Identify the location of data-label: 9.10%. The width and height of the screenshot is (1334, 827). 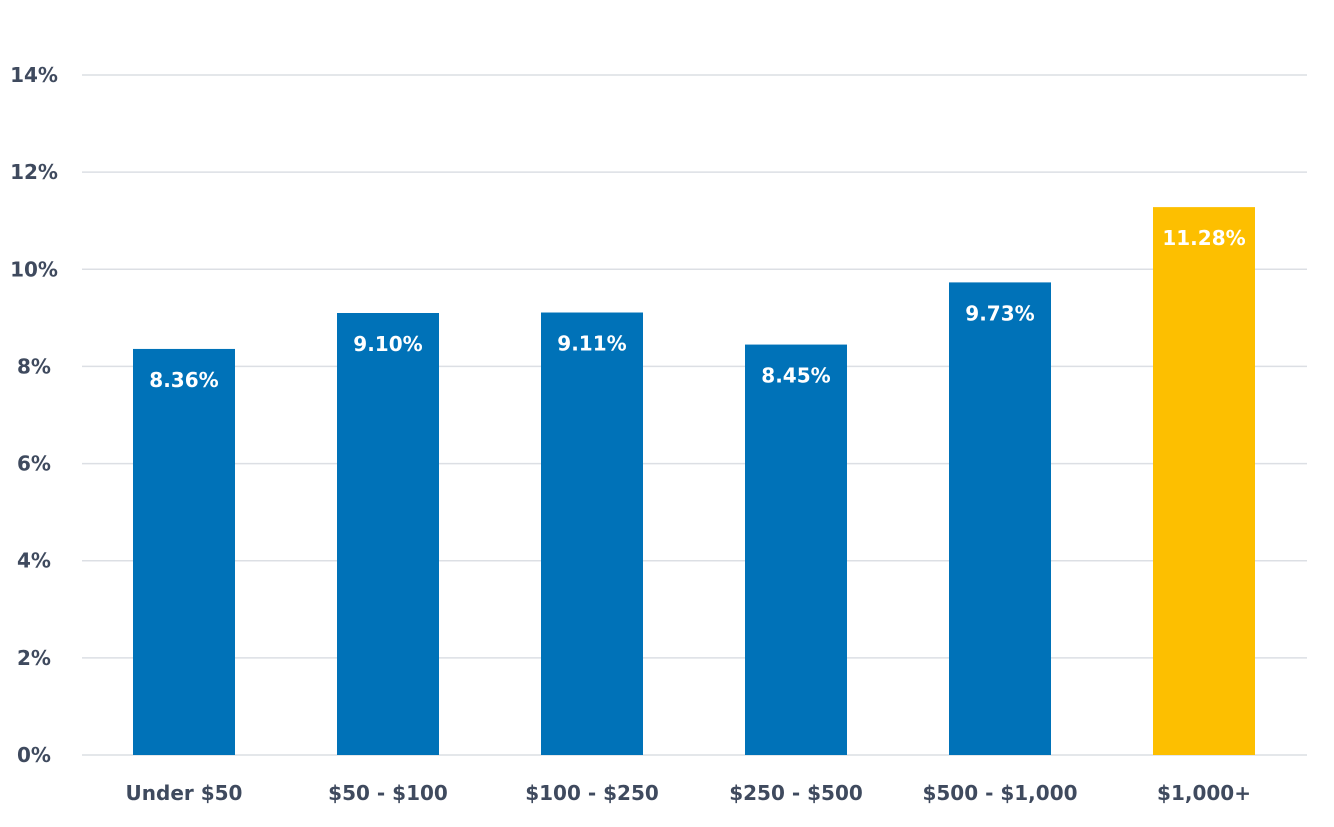
(387, 344).